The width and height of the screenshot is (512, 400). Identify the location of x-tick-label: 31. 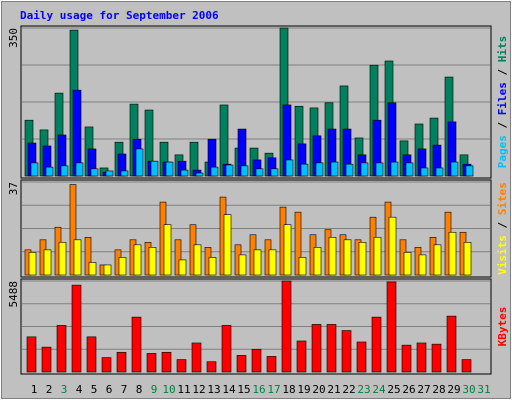
(483, 389).